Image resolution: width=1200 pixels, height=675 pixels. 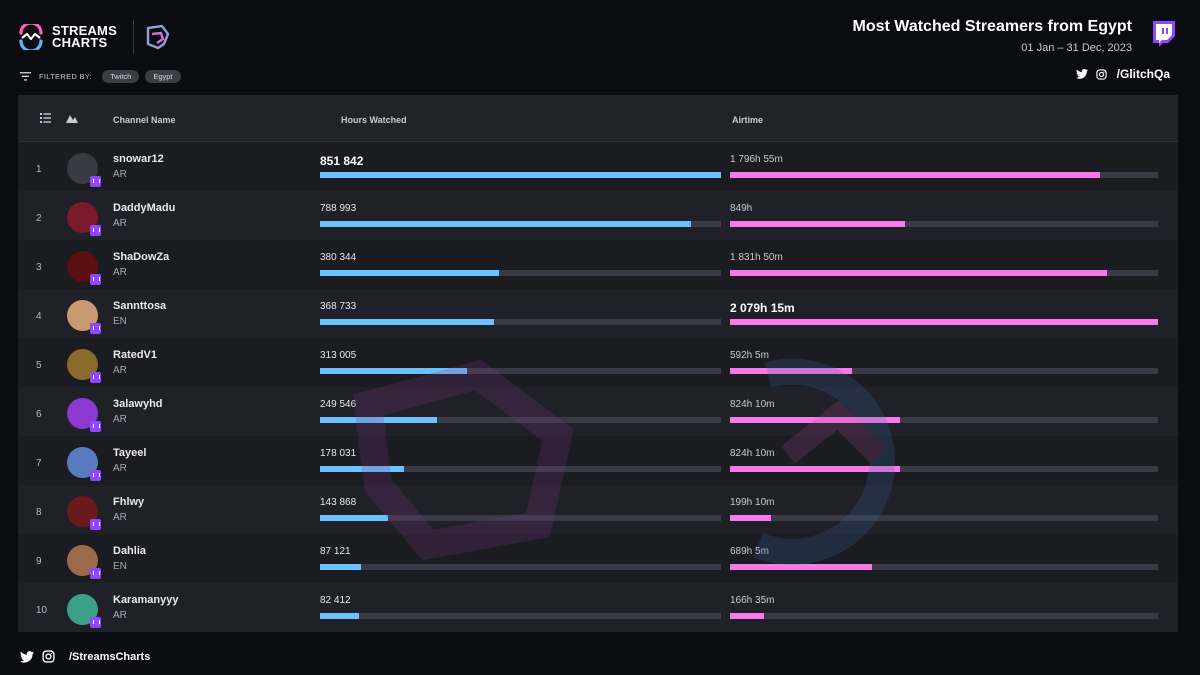 I want to click on table-row: 3 ShaDowZa AR 380 344 1 831h 50m, so click(x=598, y=264).